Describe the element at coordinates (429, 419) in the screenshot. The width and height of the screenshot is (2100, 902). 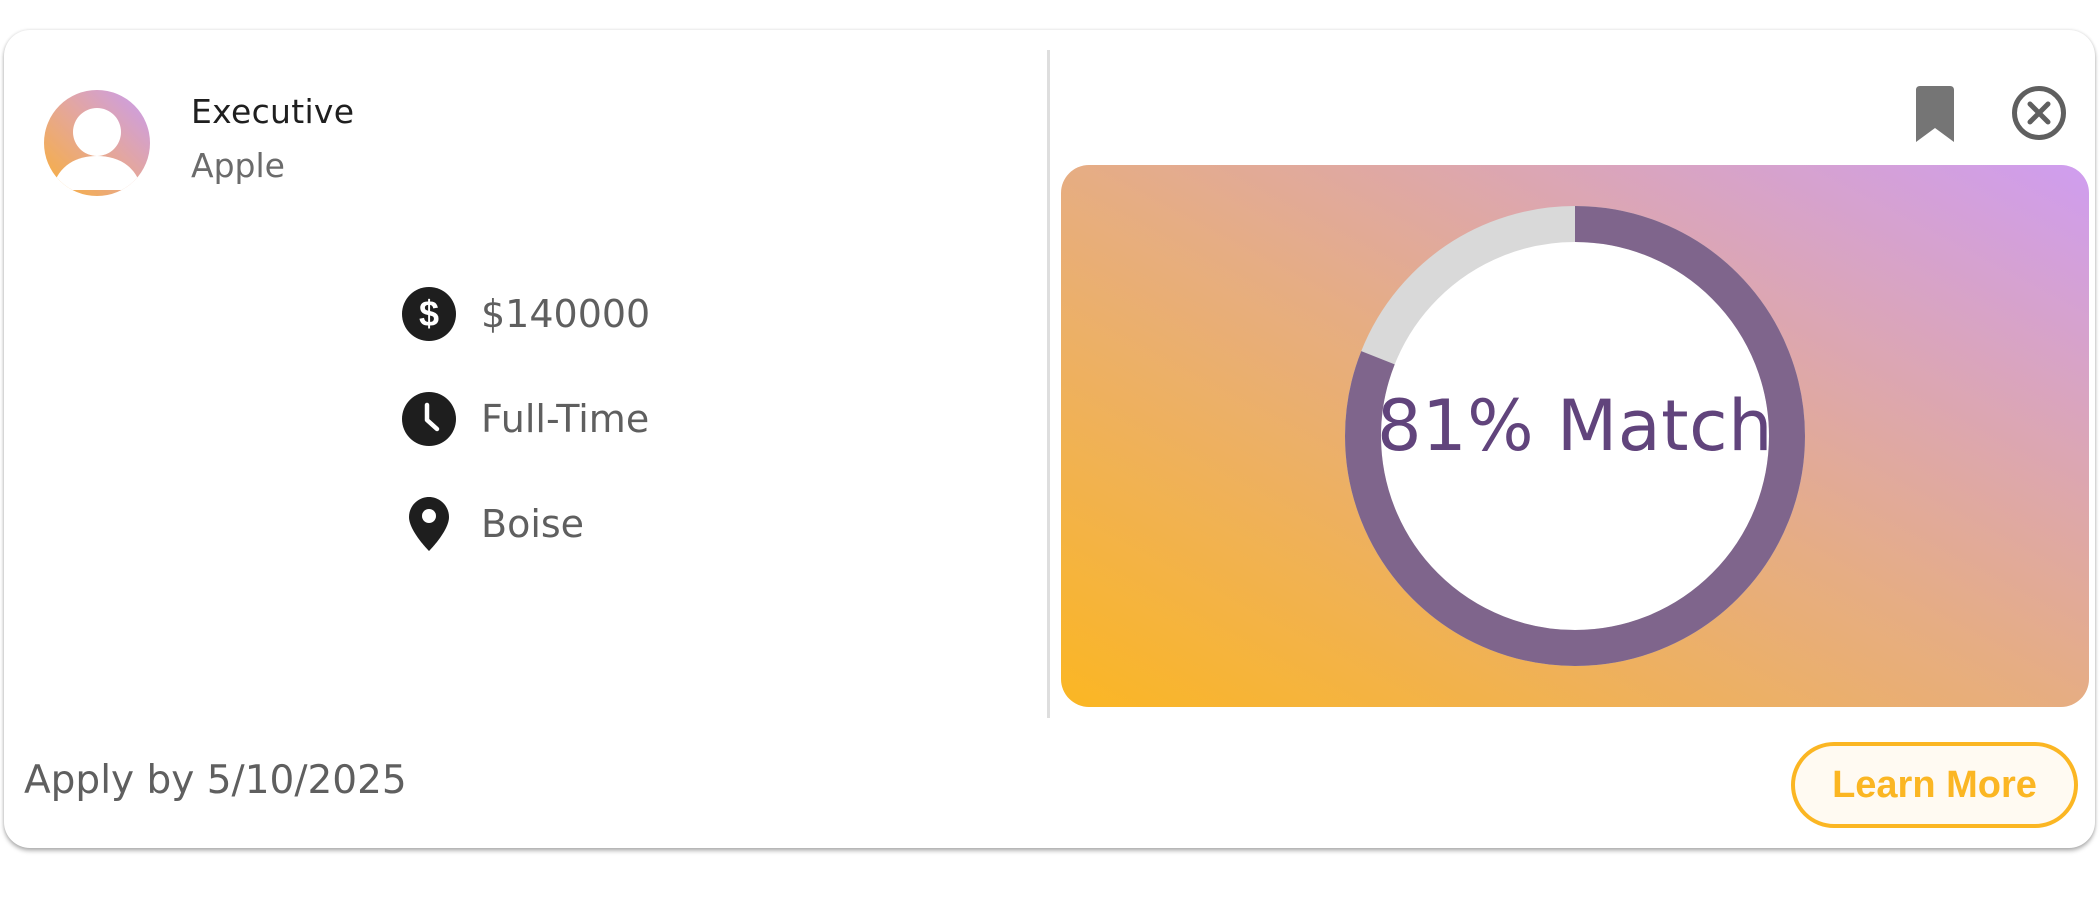
I see `clock-icon` at that location.